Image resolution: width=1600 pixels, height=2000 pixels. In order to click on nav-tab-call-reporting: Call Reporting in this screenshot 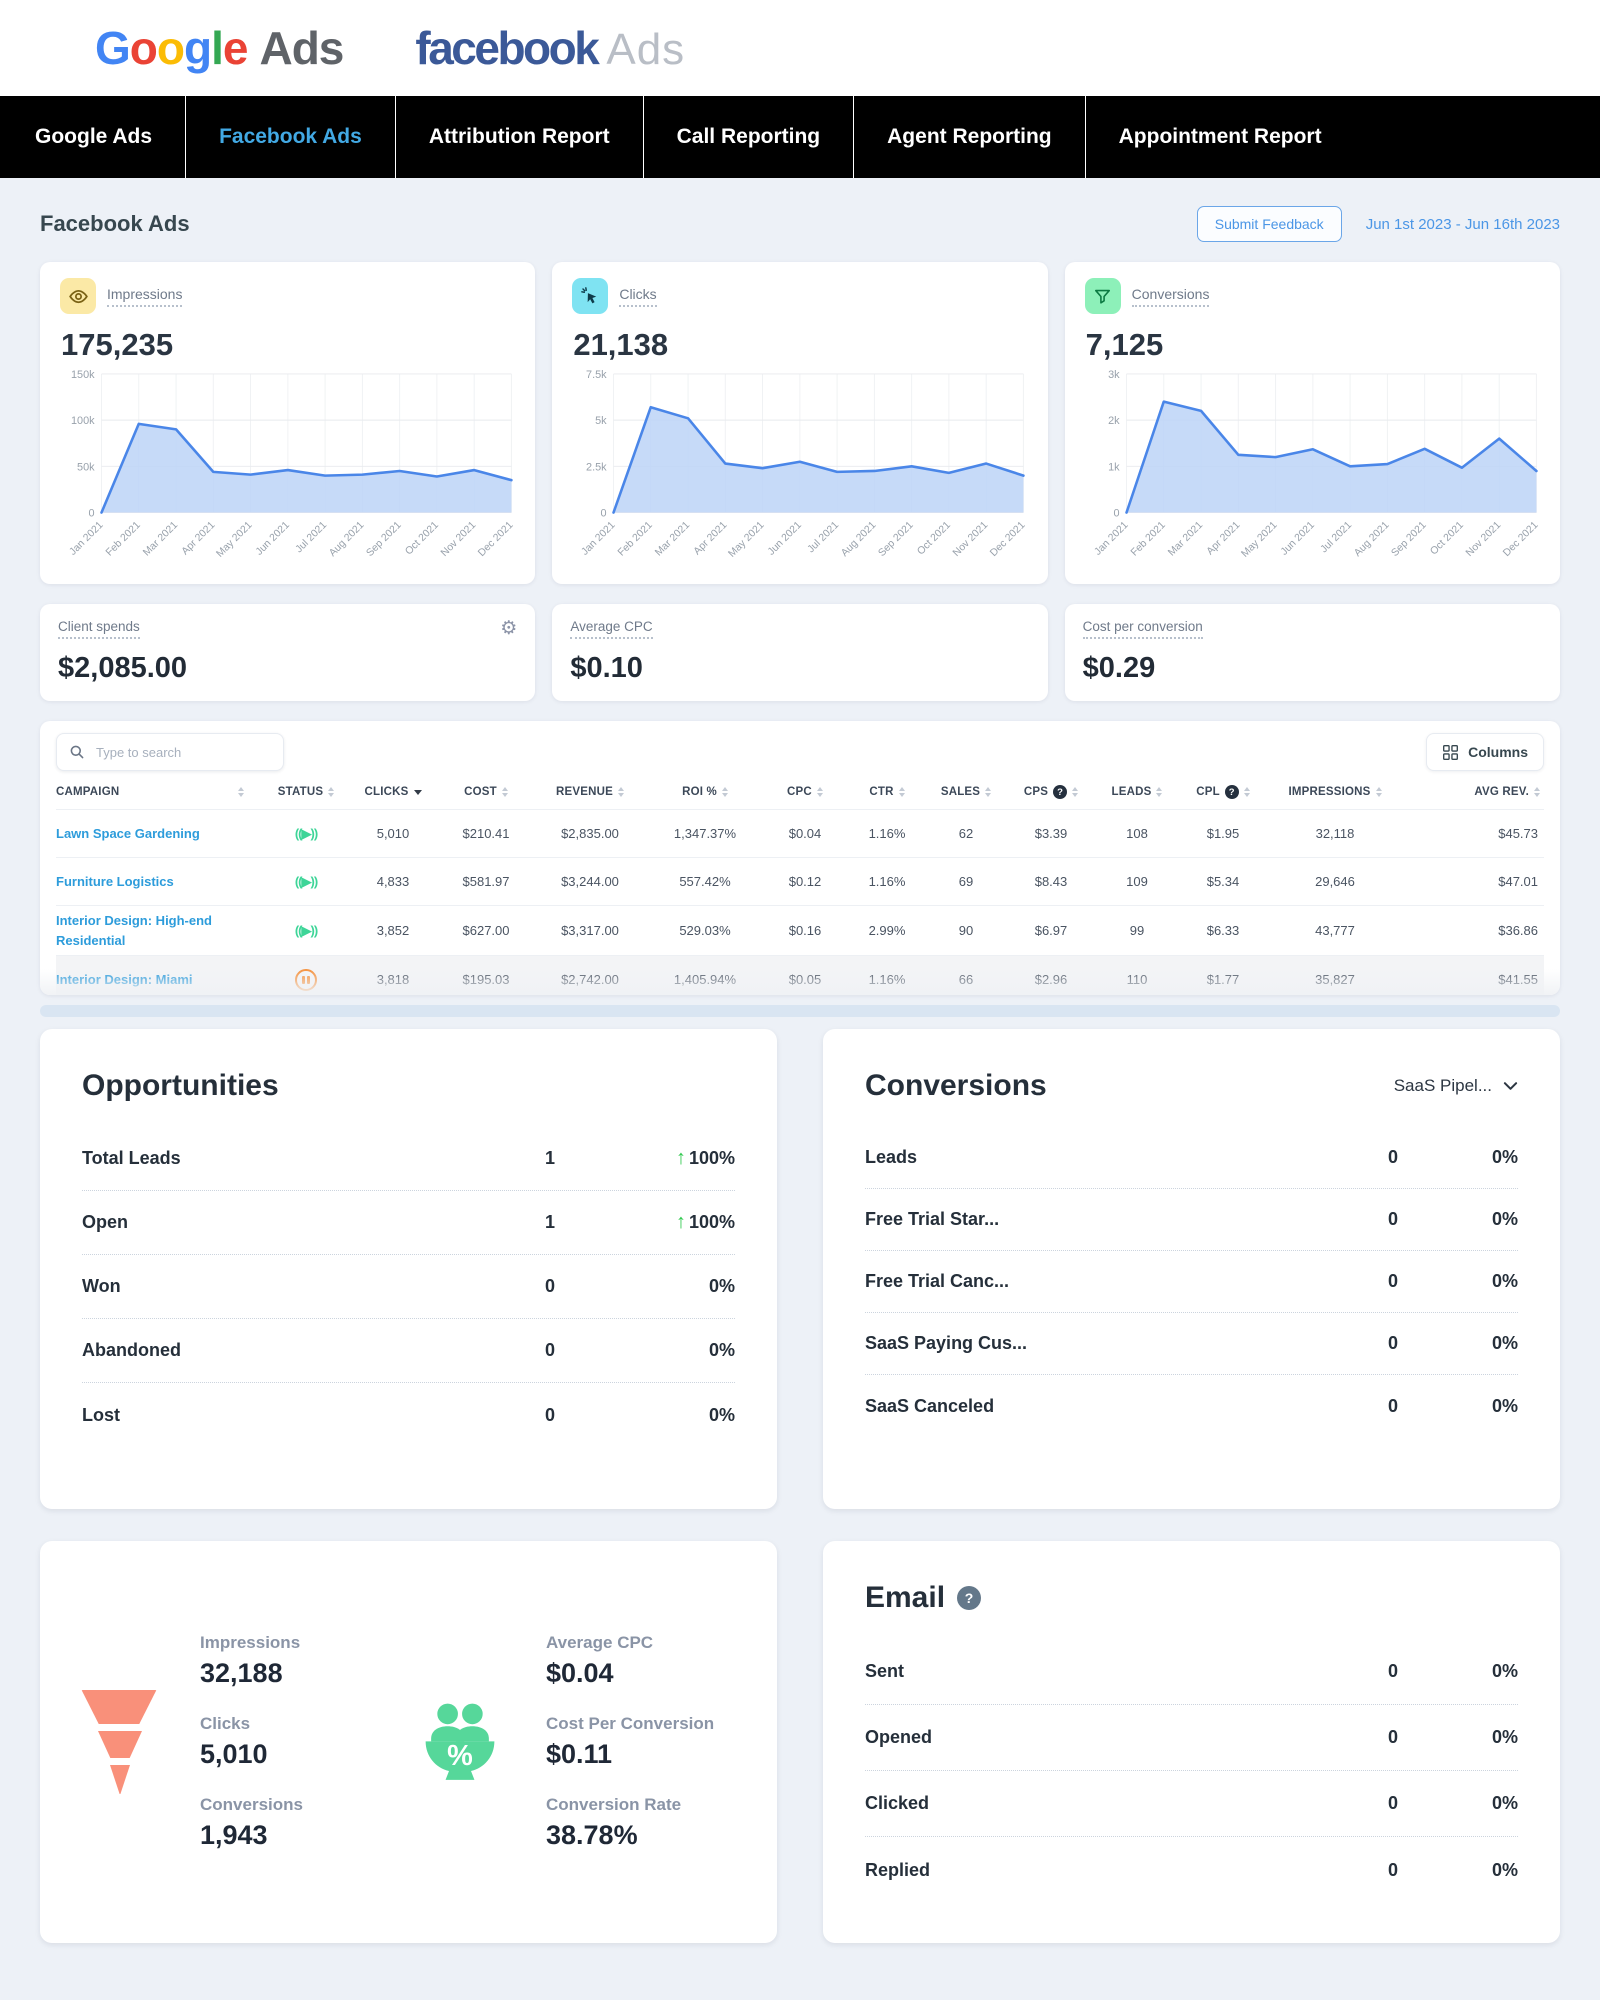, I will do `click(749, 137)`.